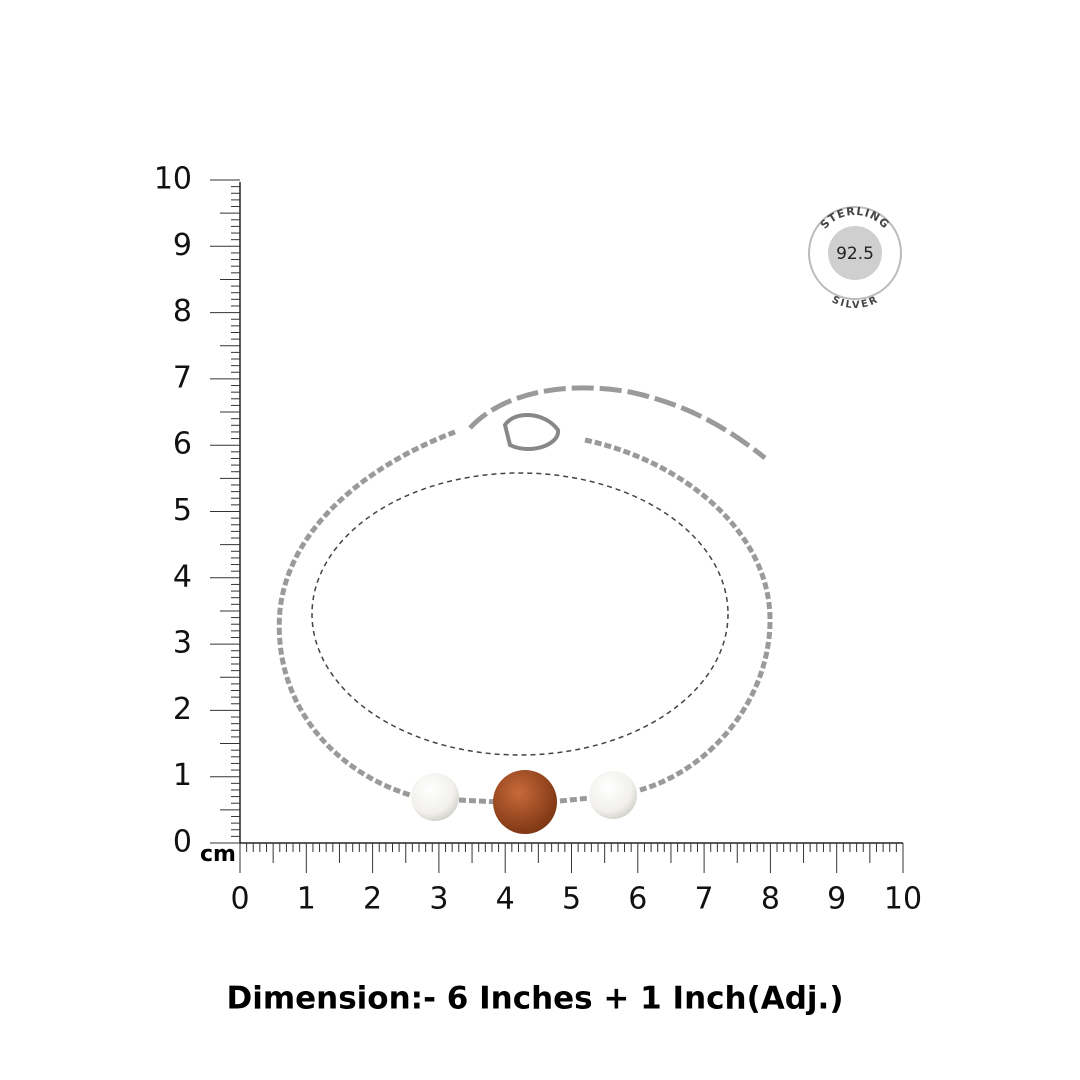 This screenshot has width=1080, height=1080. What do you see at coordinates (571, 899) in the screenshot?
I see `x-label: 5` at bounding box center [571, 899].